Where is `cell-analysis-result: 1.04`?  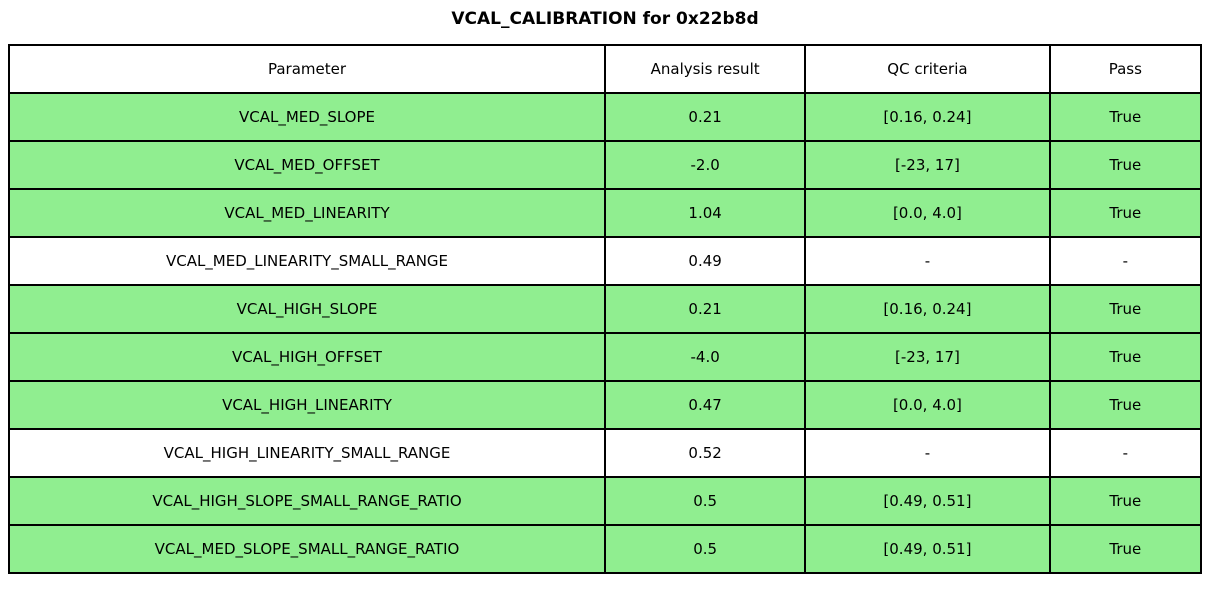 cell-analysis-result: 1.04 is located at coordinates (705, 213).